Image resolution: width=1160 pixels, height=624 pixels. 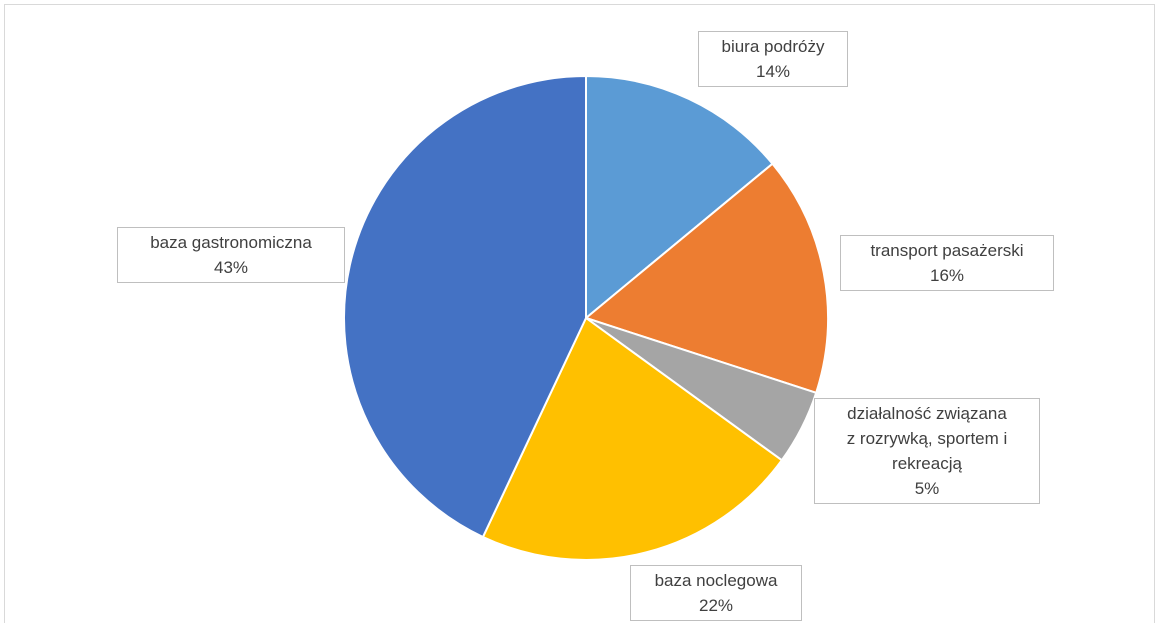 I want to click on data-label-baza-noclegowa-name: baza noclegowa, so click(x=716, y=580).